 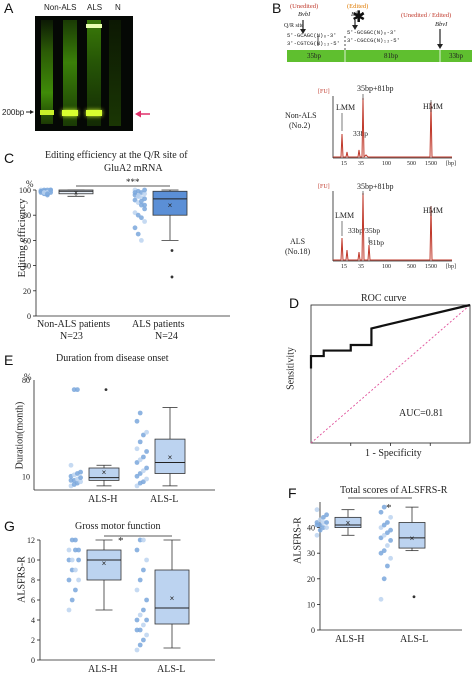 I want to click on panel-d-xlabel: 1 - Specificity, so click(x=393, y=453).